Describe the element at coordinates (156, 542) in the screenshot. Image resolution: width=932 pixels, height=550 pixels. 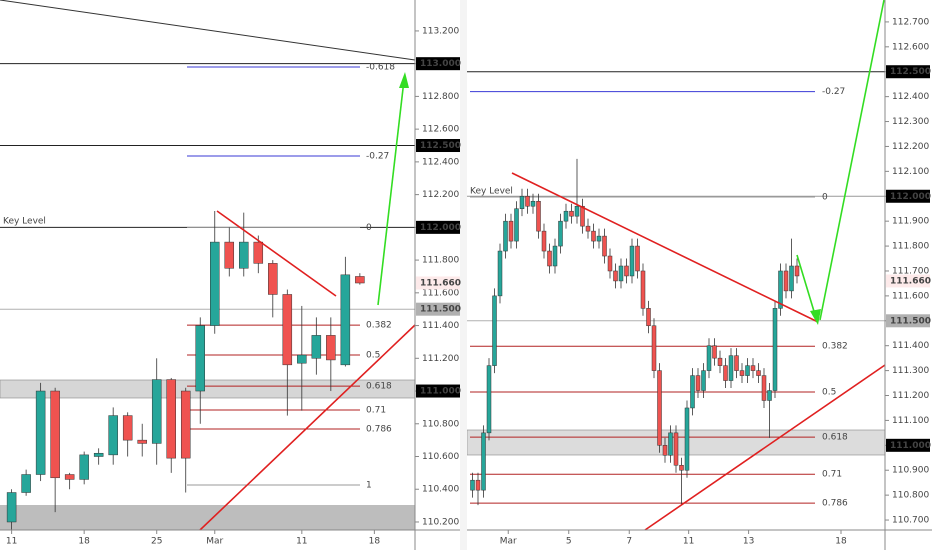
I see `x-tick-label: 25` at that location.